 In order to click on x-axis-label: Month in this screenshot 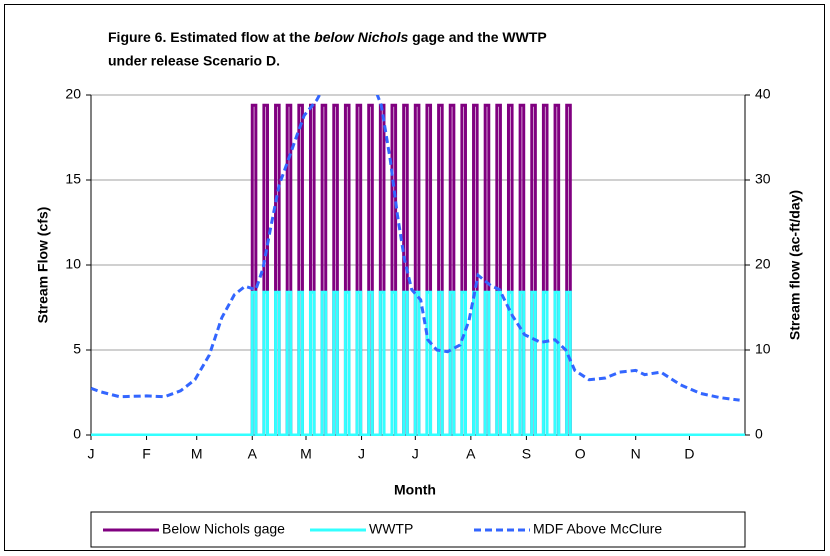, I will do `click(415, 490)`.